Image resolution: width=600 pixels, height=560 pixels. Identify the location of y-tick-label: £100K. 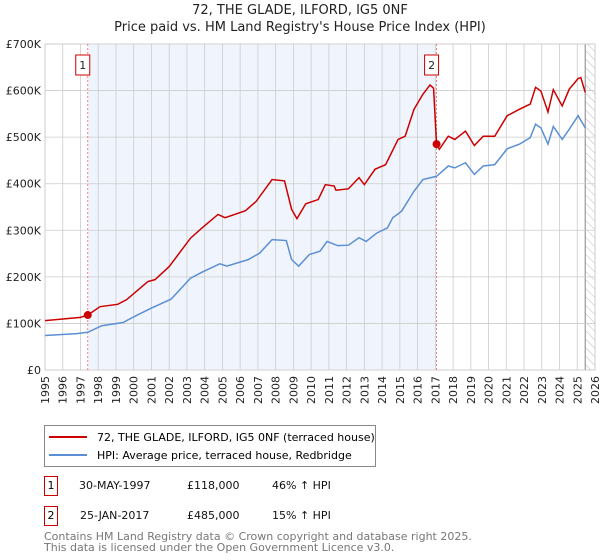
(24, 323).